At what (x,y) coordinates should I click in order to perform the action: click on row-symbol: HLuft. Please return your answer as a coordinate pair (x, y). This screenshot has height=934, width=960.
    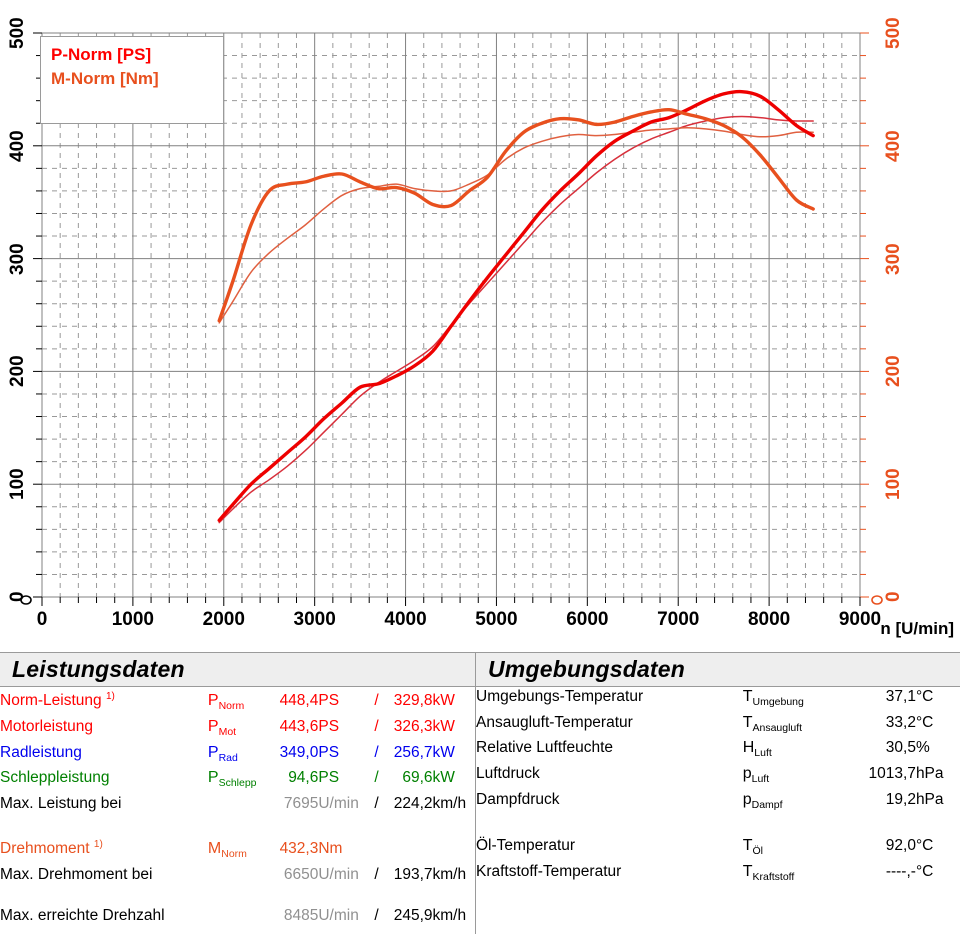
    Looking at the image, I should click on (757, 749).